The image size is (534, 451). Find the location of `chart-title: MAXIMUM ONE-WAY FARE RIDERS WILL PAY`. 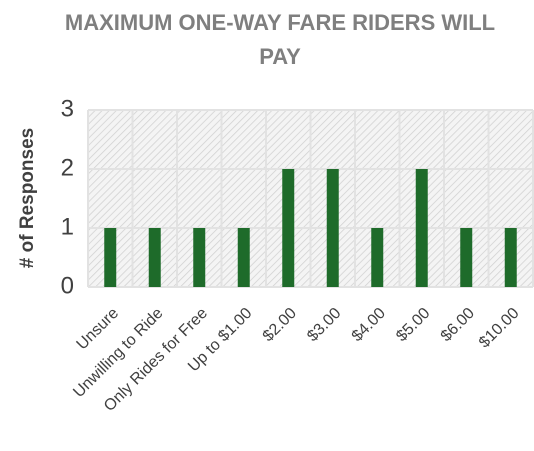

chart-title: MAXIMUM ONE-WAY FARE RIDERS WILL PAY is located at coordinates (280, 39).